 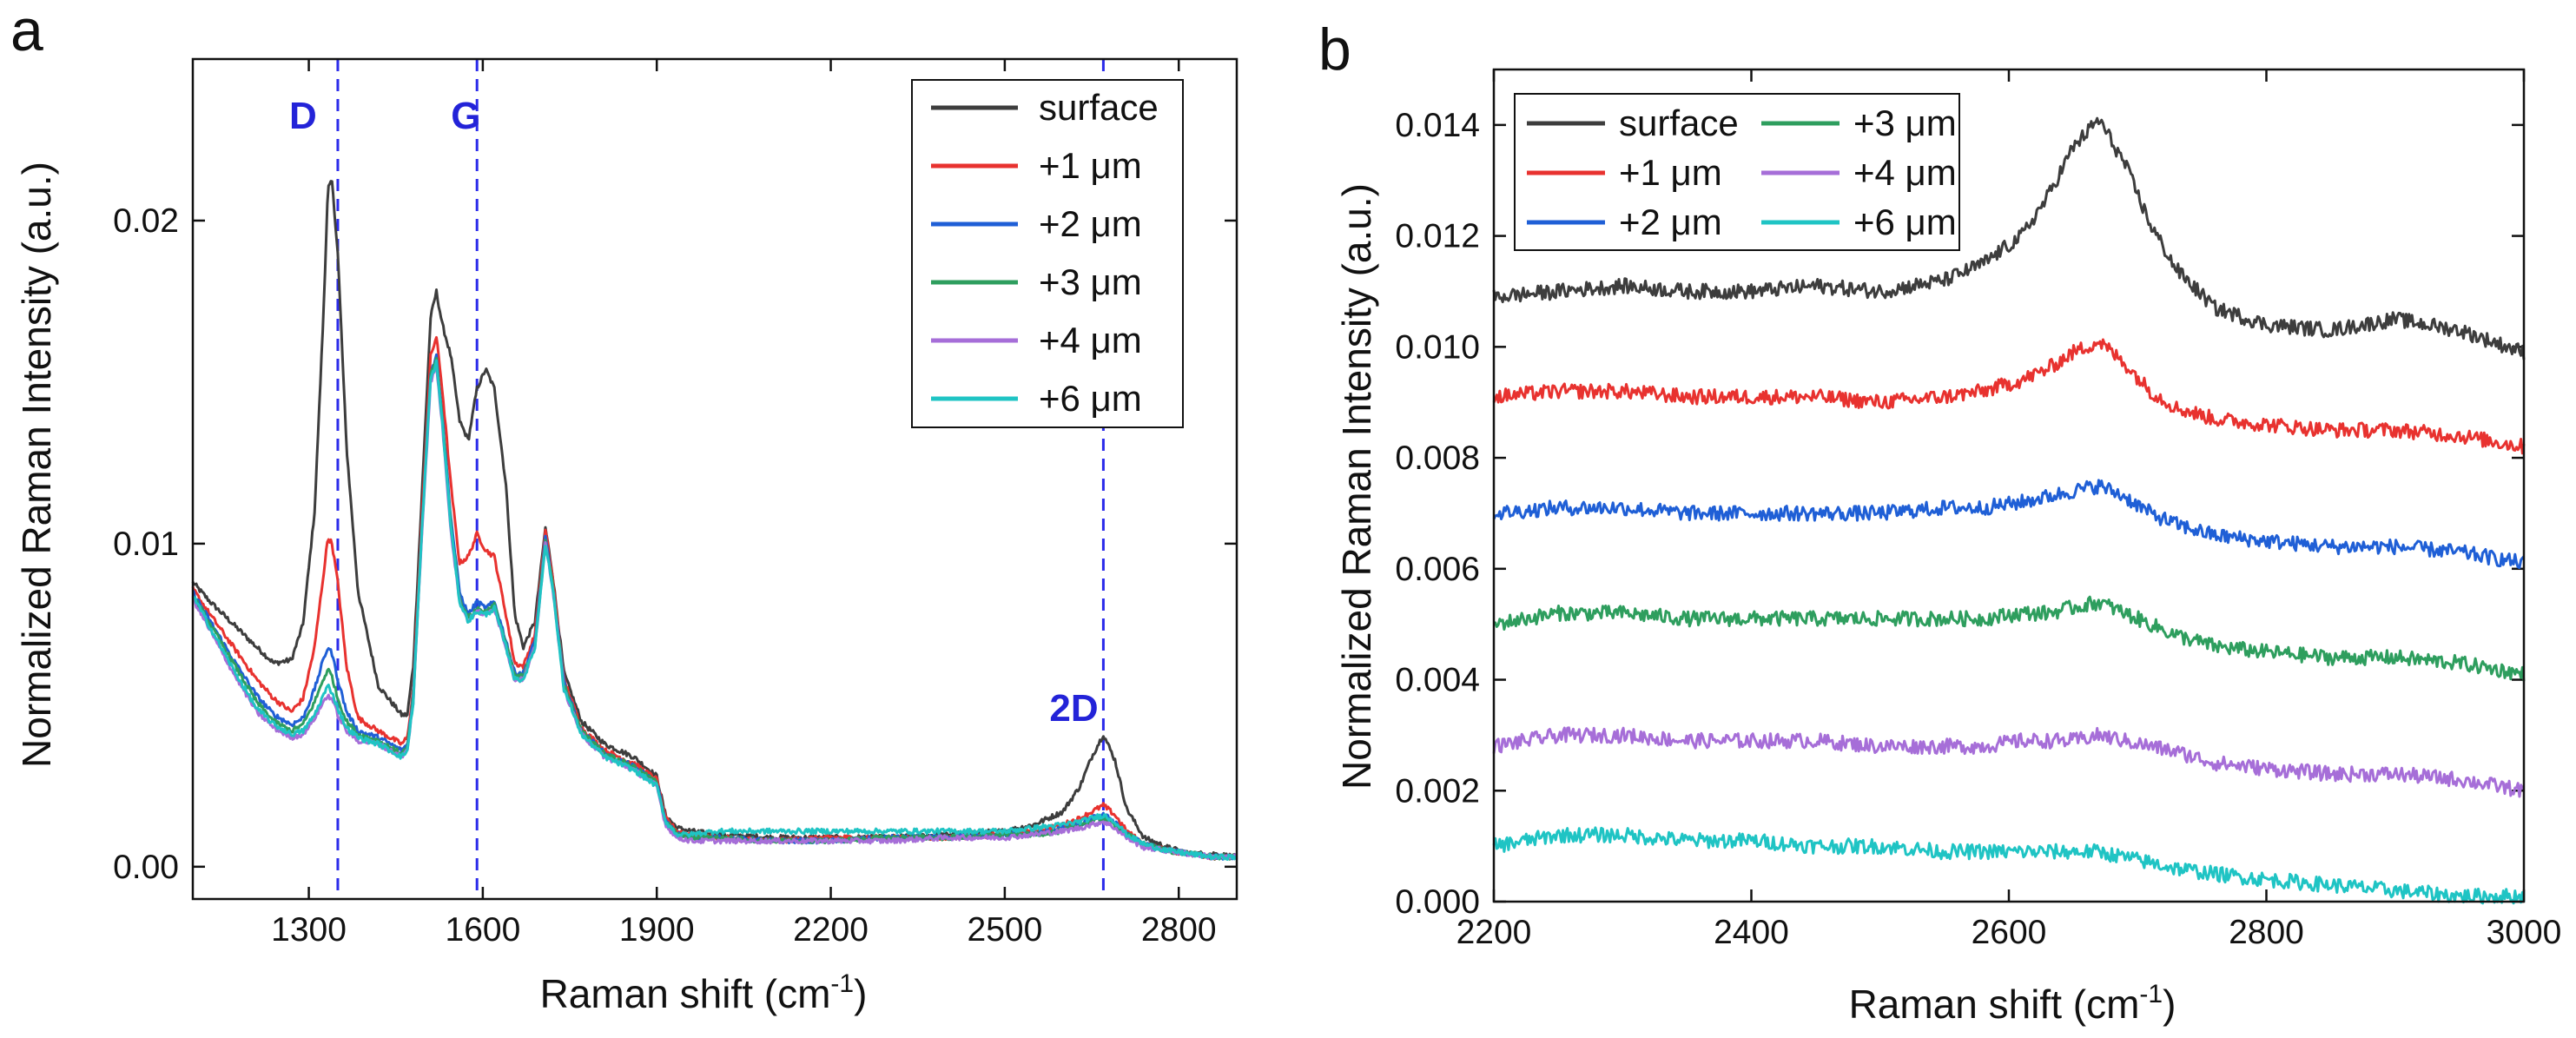 I want to click on panel-a-y-tick-label: 0.02, so click(x=146, y=221).